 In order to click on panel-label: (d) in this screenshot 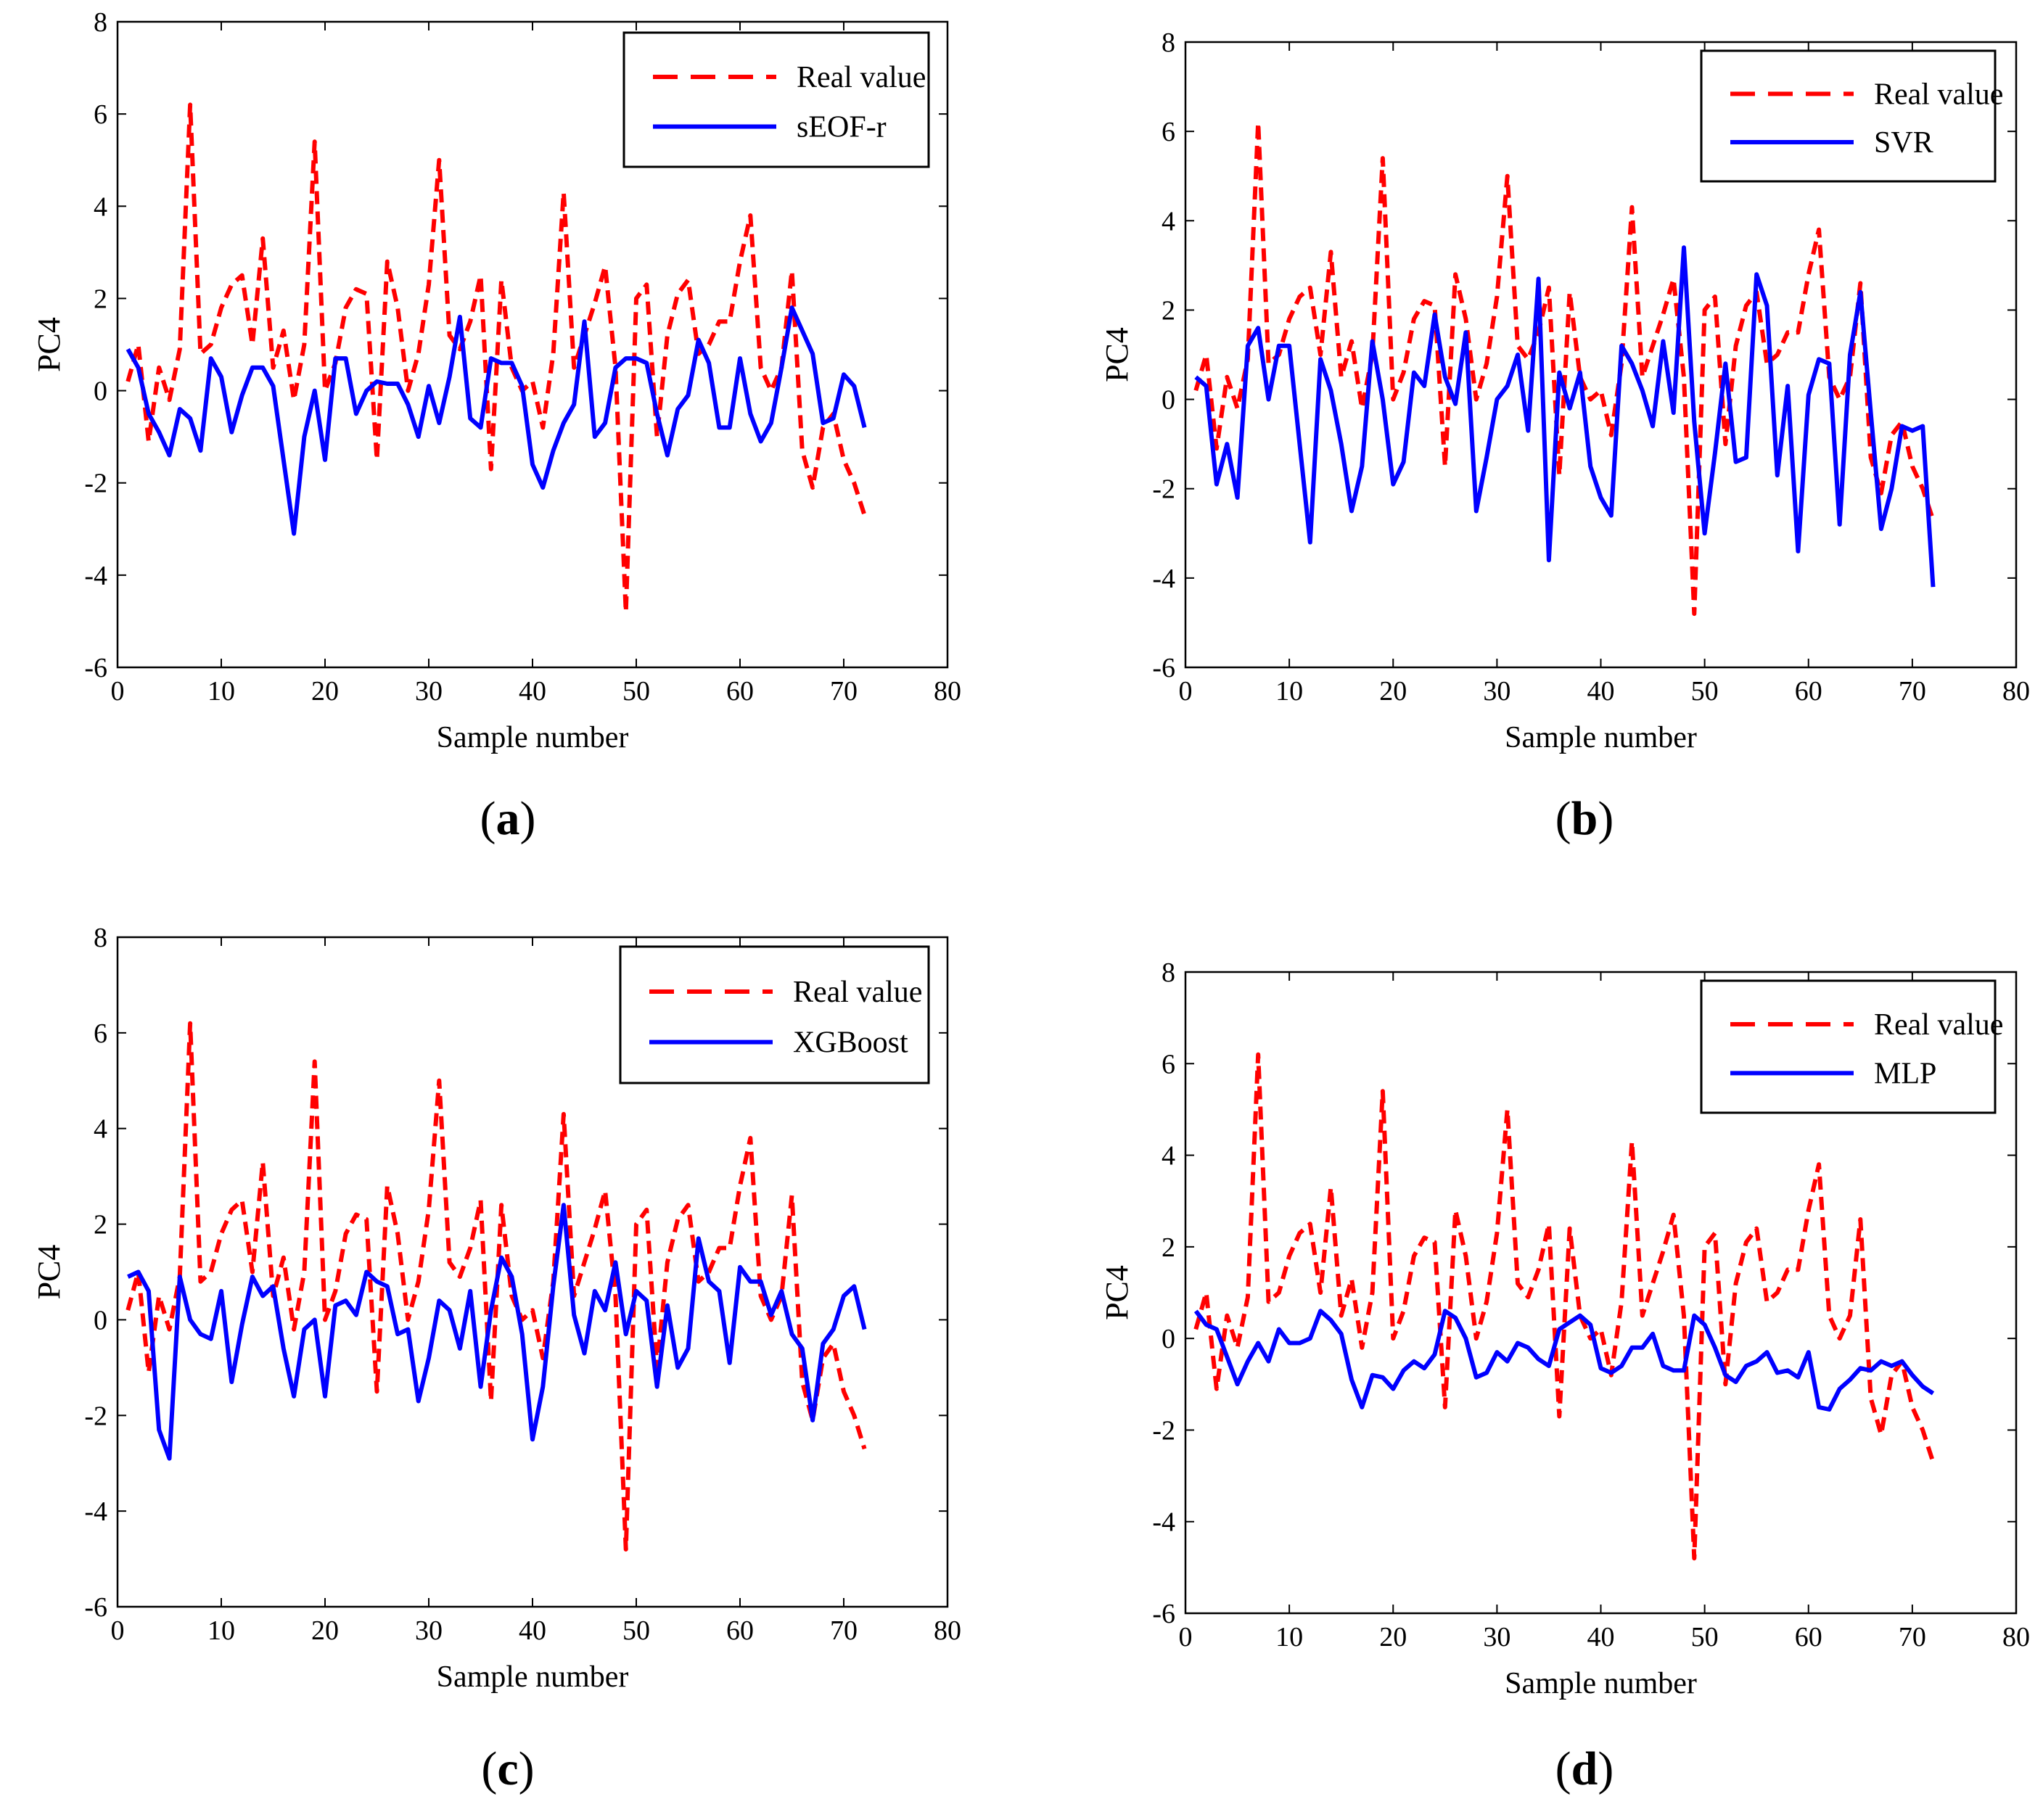, I will do `click(1584, 1768)`.